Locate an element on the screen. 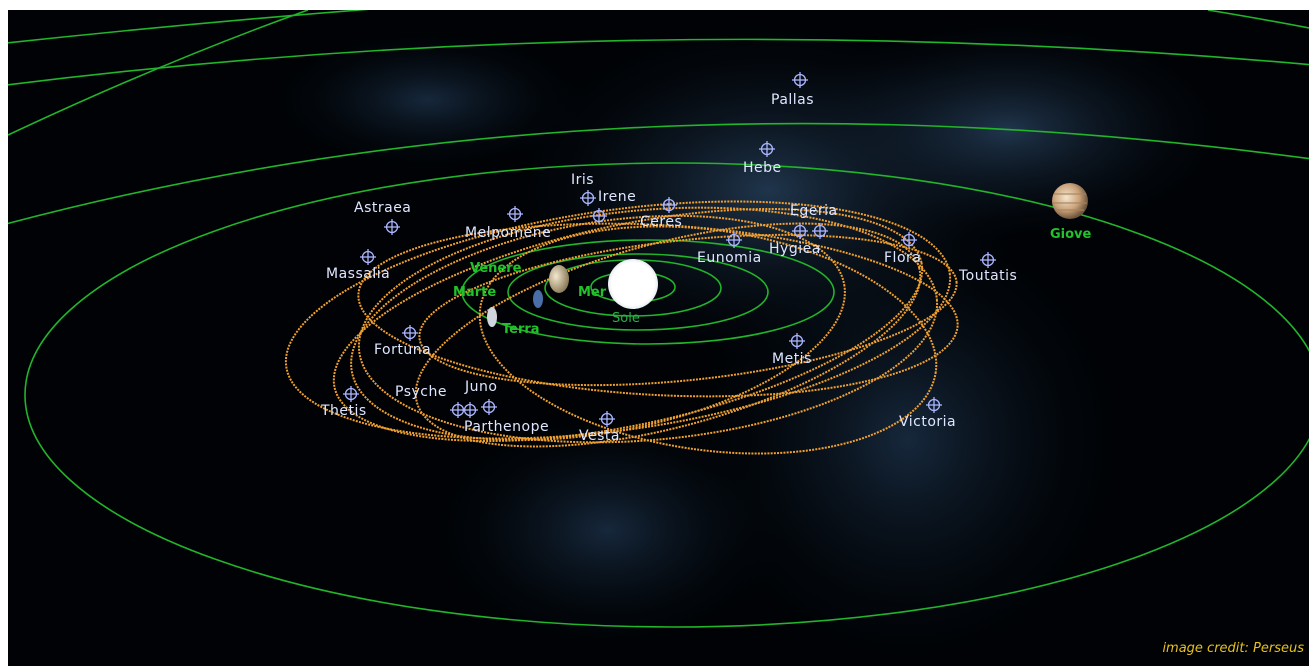 Image resolution: width=1309 pixels, height=666 pixels. venus-planet is located at coordinates (559, 279).